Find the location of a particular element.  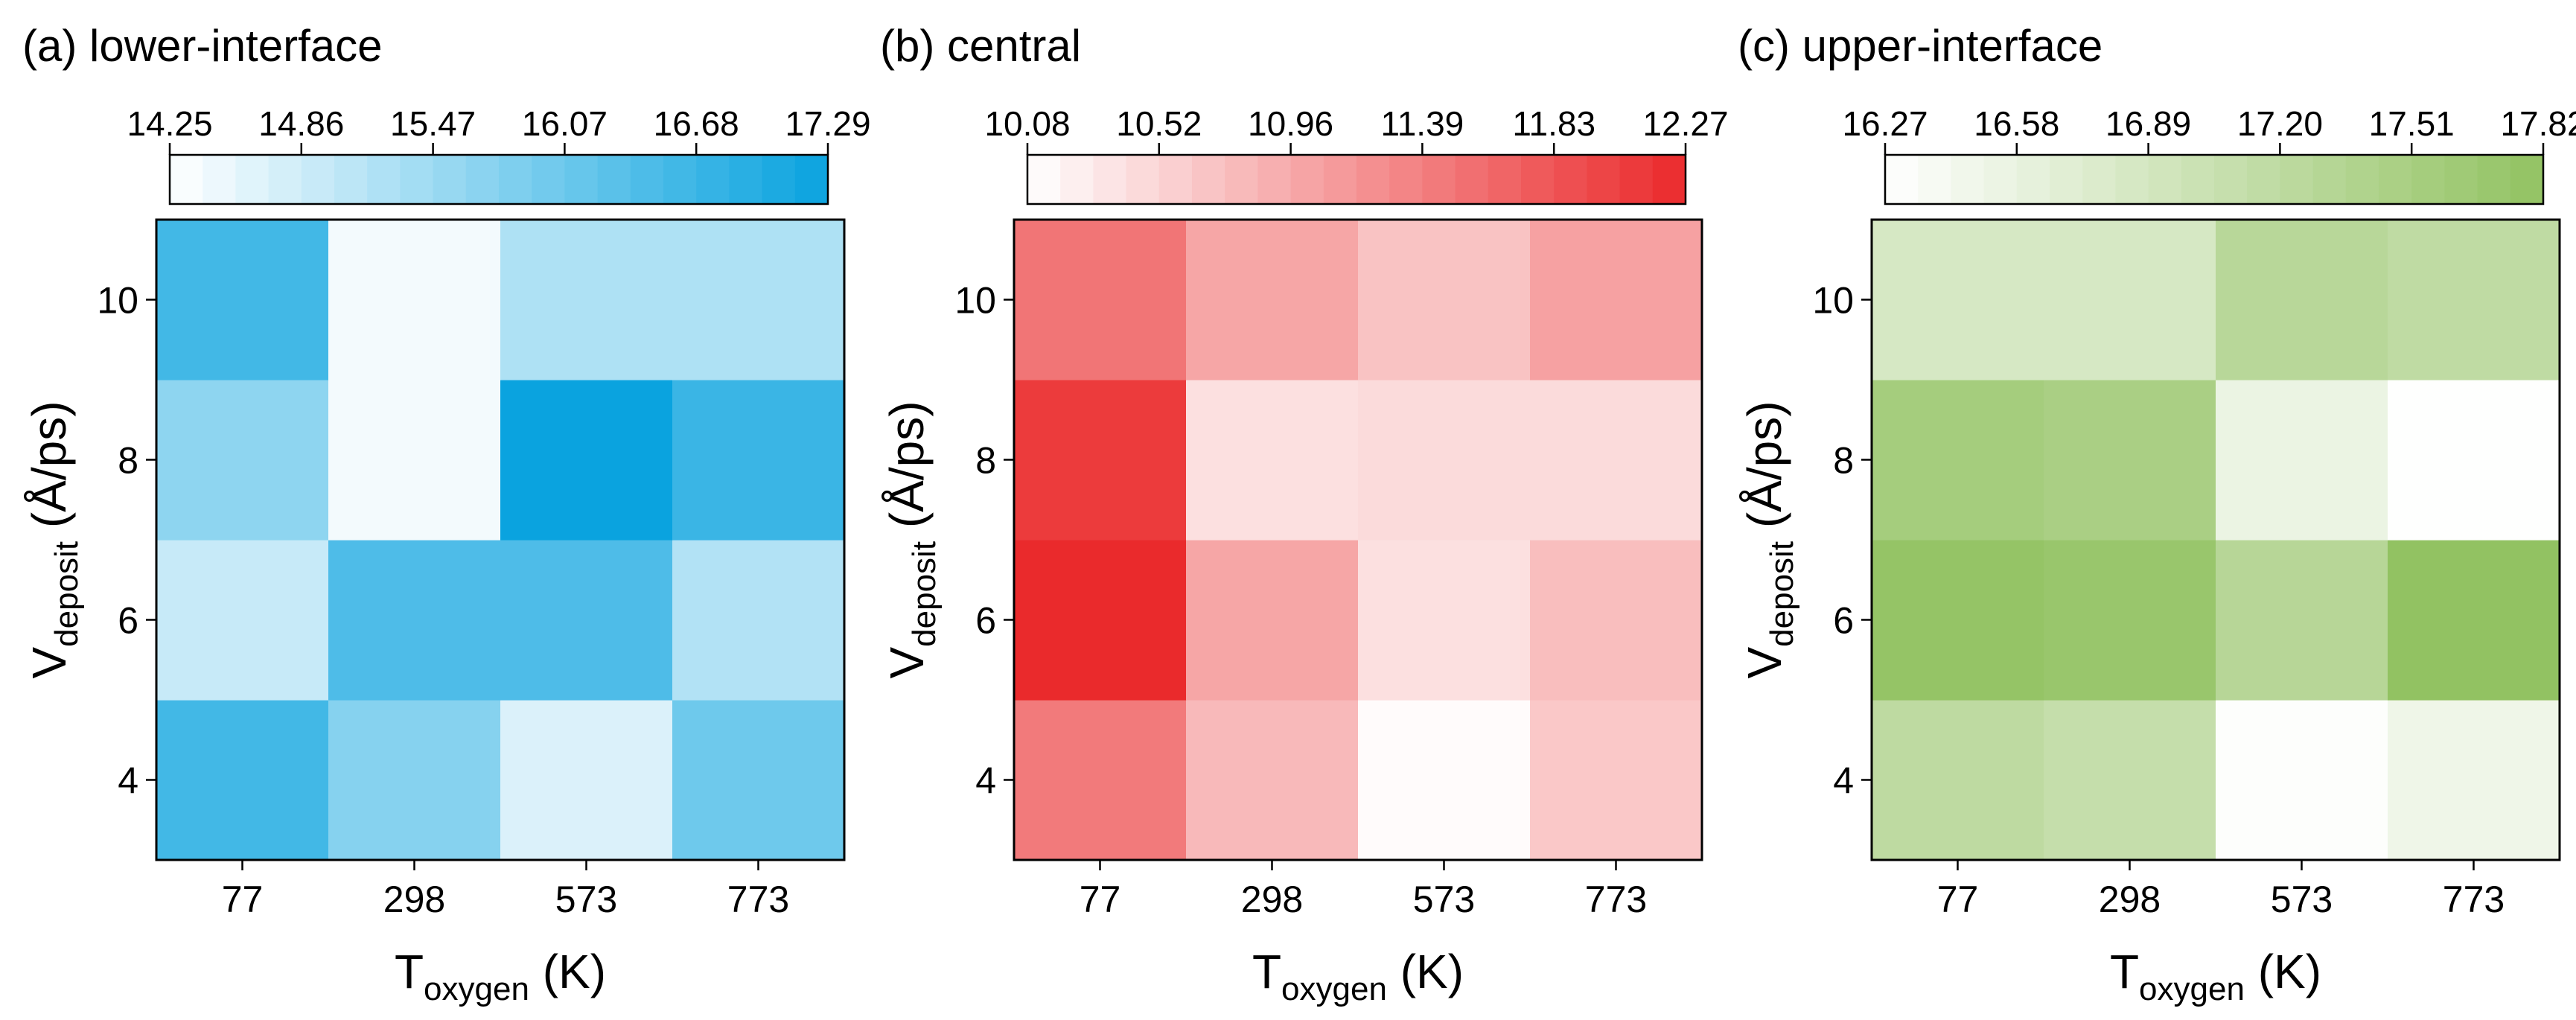

colorbar-tick-label: 10.08 is located at coordinates (1027, 123).